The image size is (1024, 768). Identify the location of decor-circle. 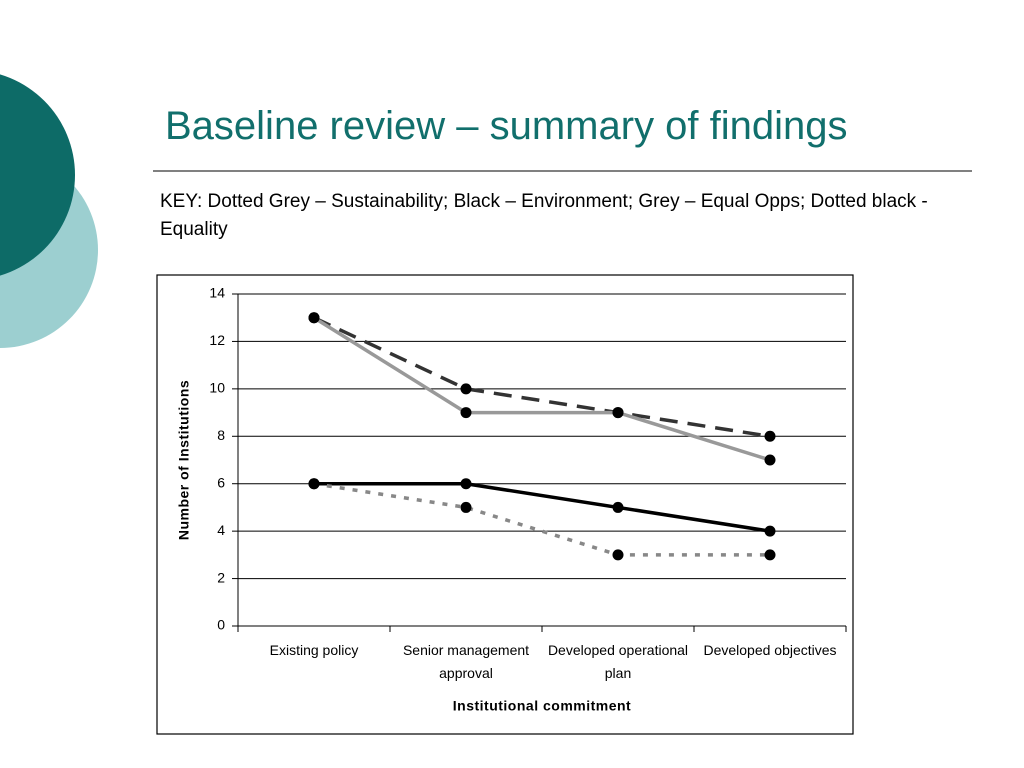
(37, 175).